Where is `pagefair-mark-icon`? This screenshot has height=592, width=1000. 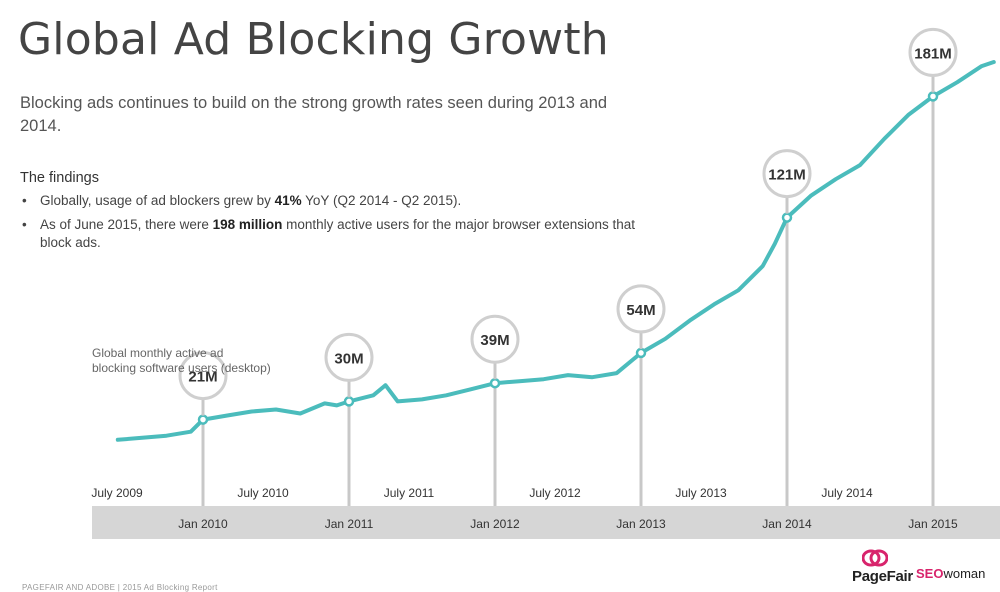 pagefair-mark-icon is located at coordinates (875, 558).